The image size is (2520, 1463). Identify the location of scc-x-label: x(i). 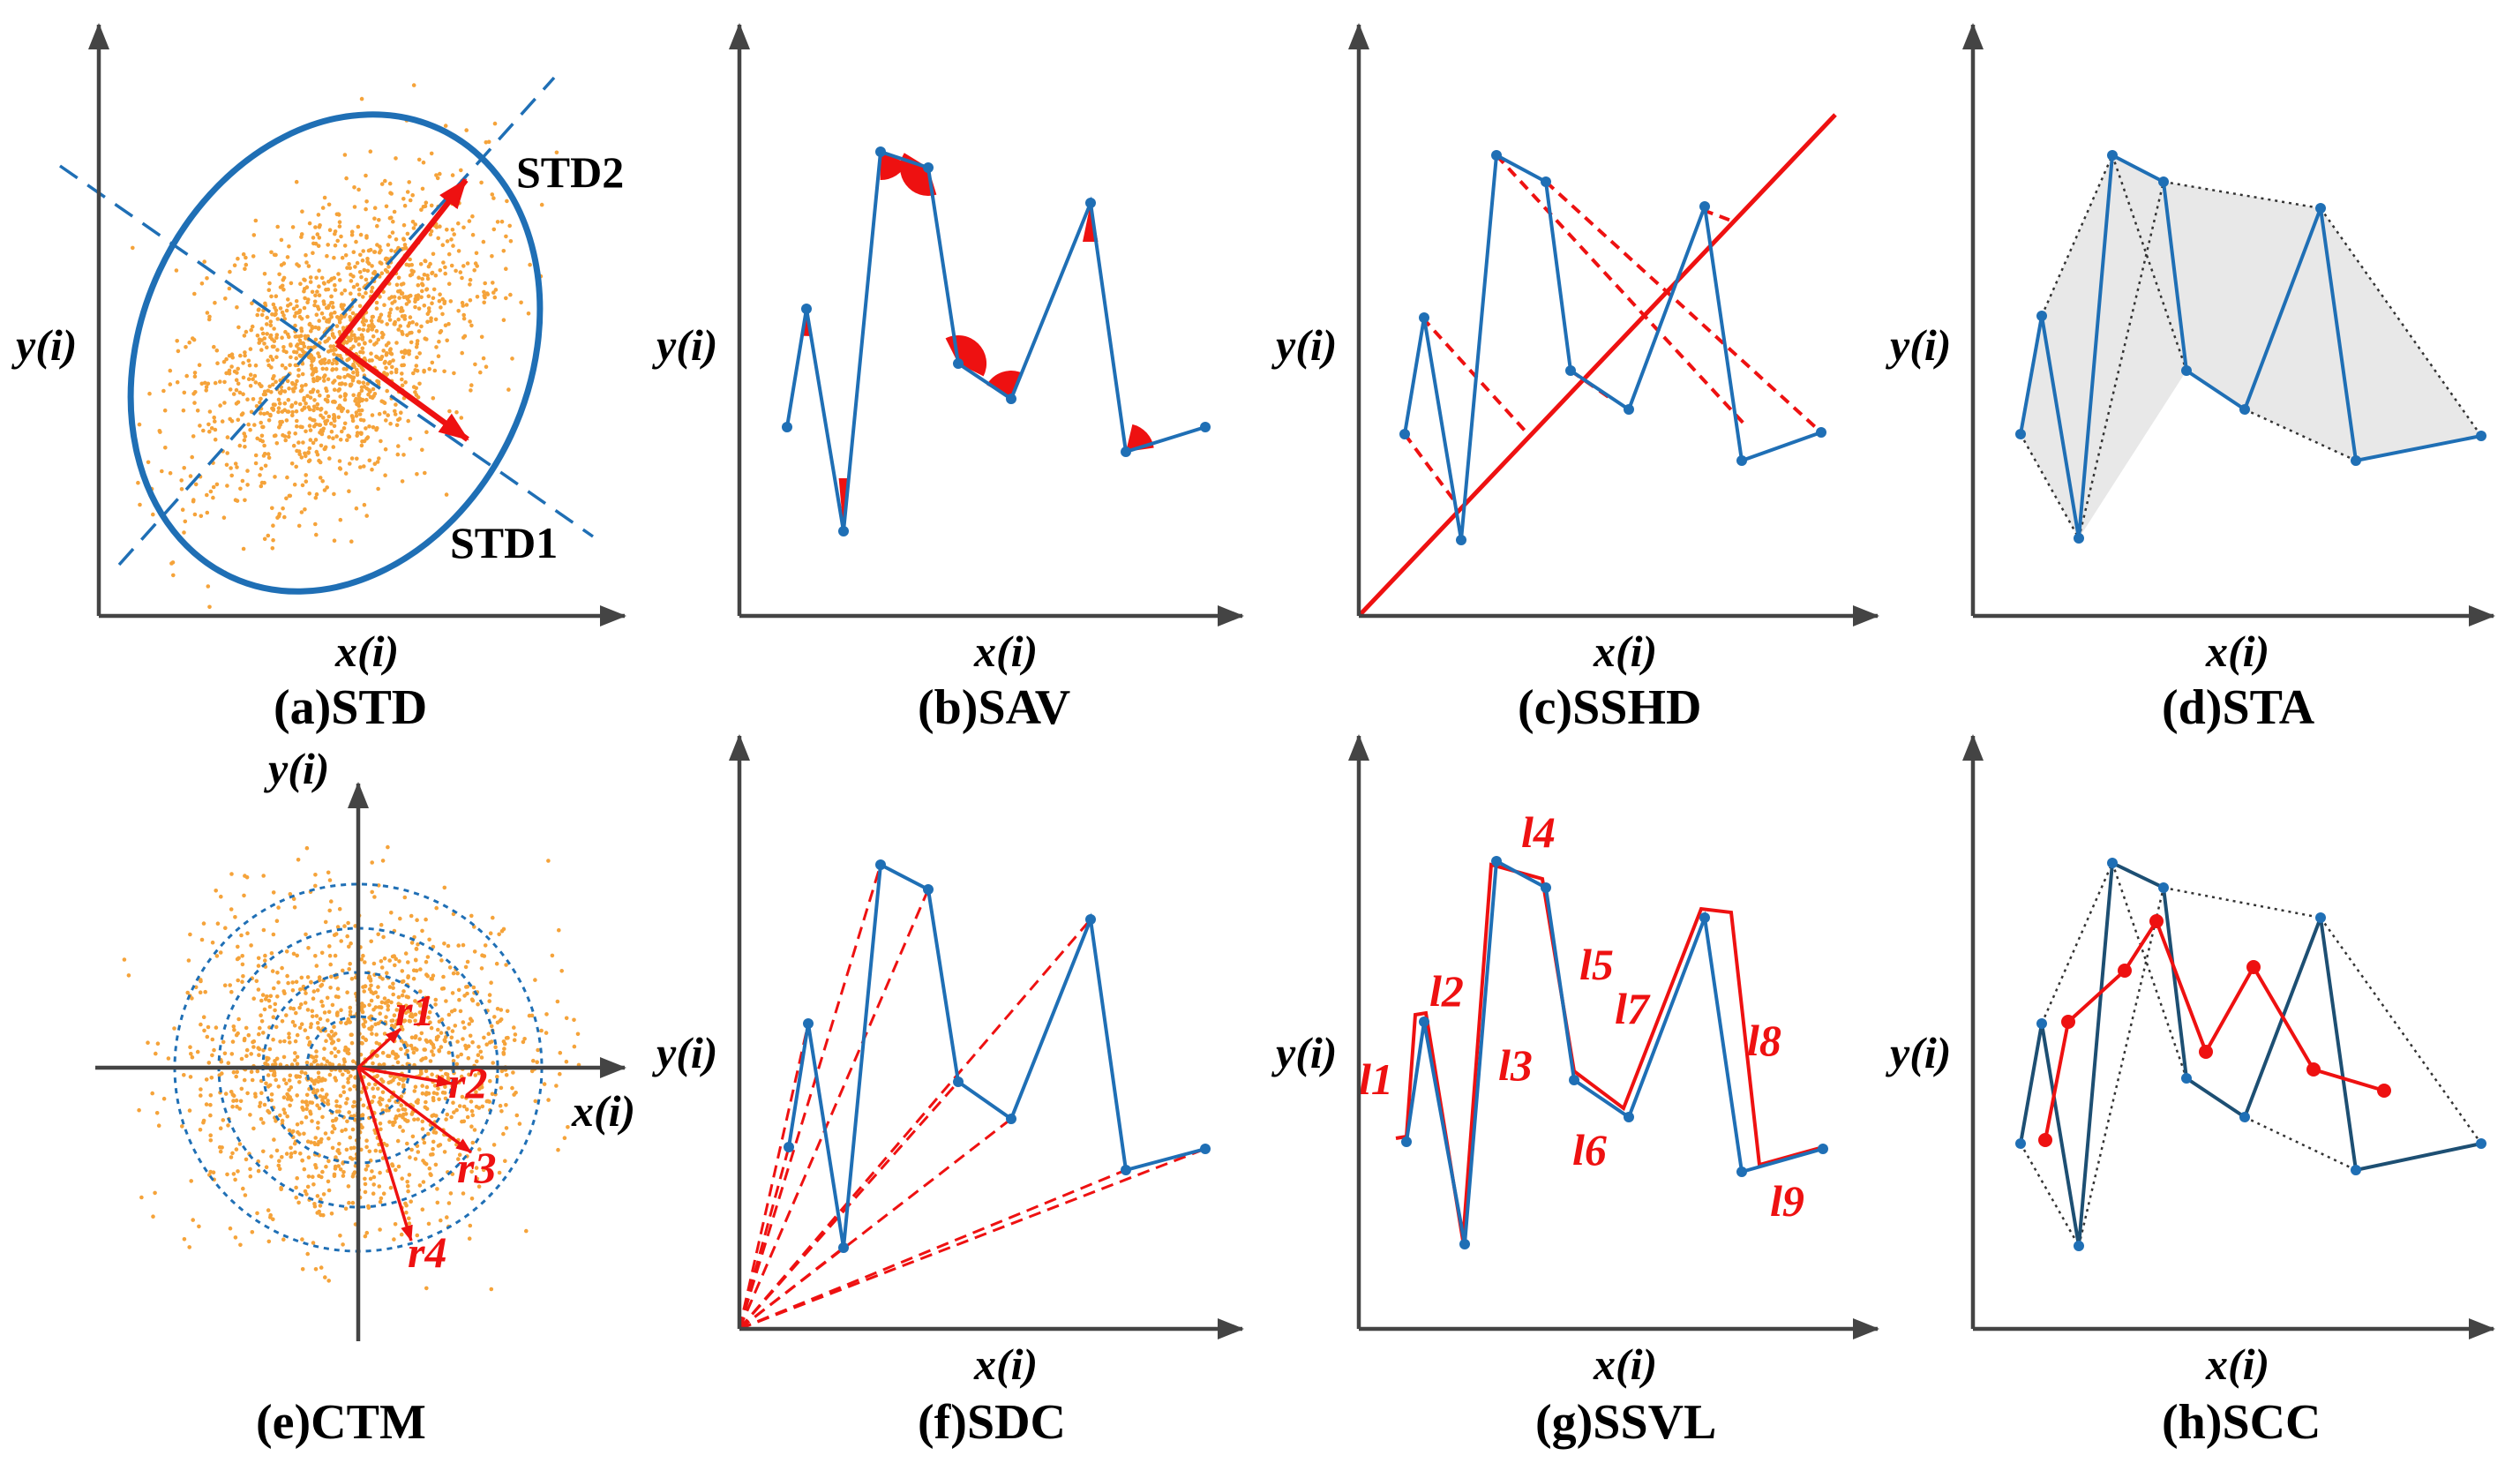
(2237, 1364).